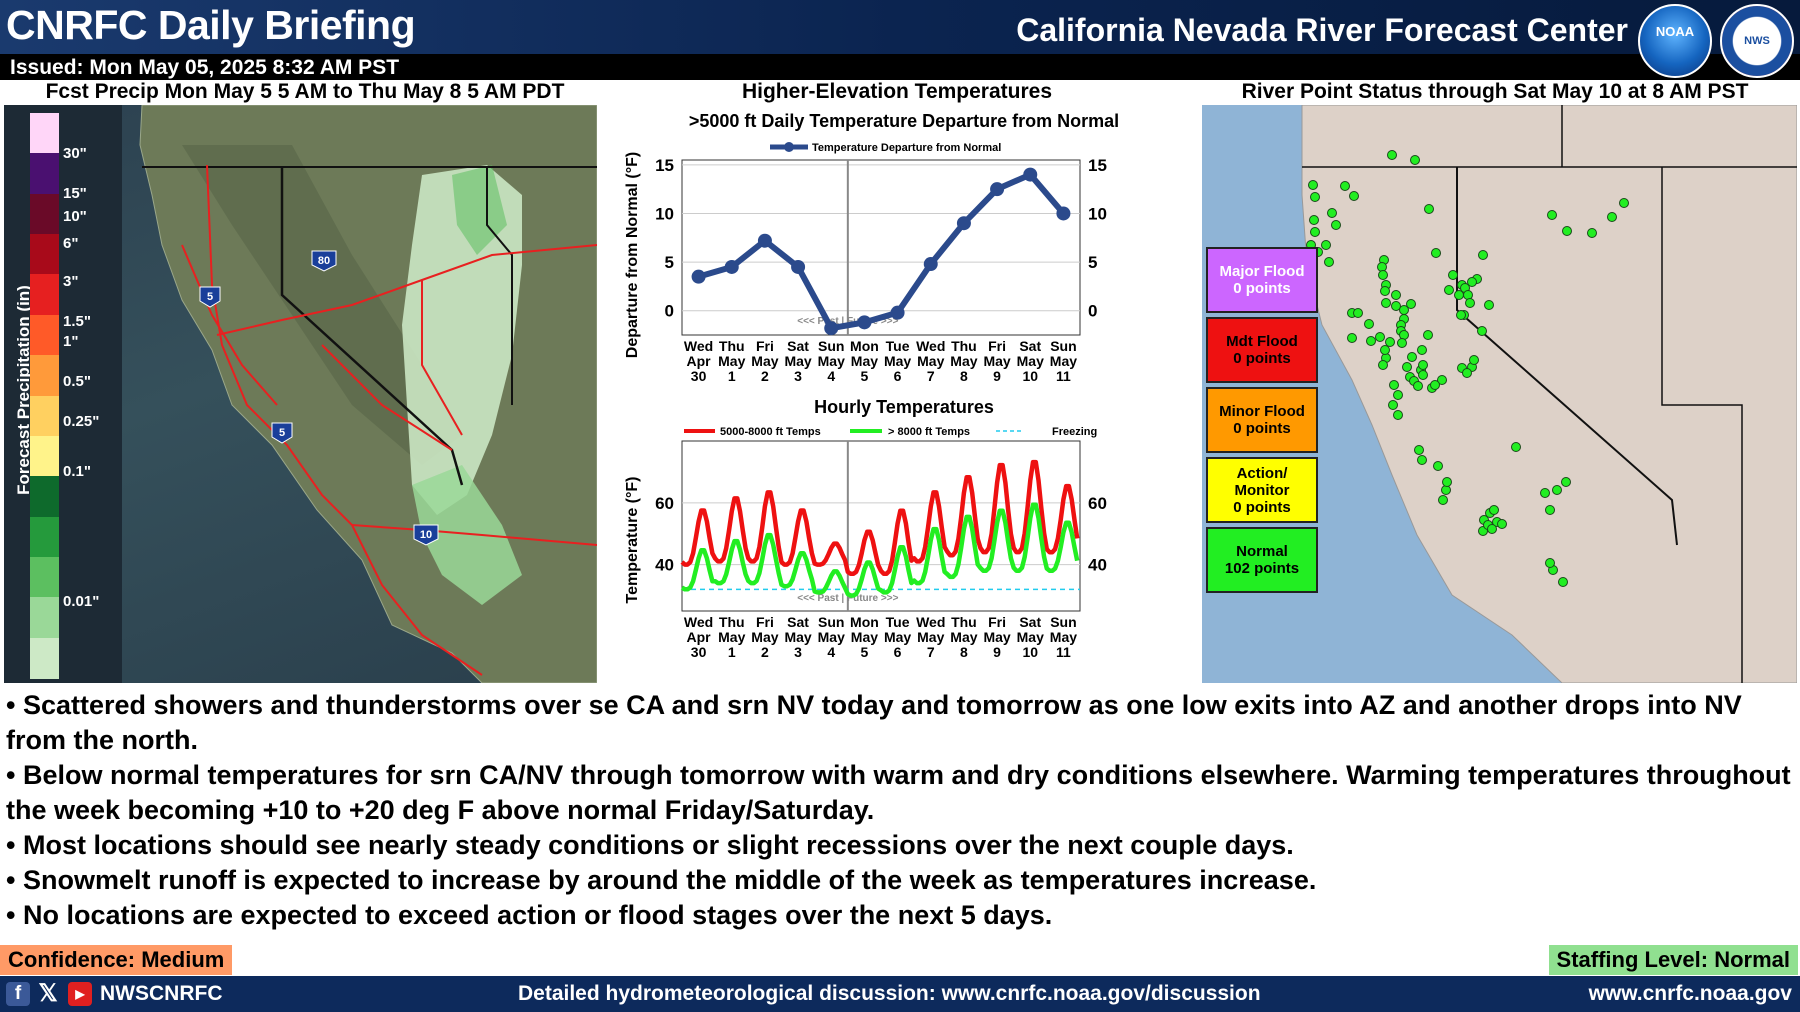  Describe the element at coordinates (1262, 411) in the screenshot. I see `status-label: Minor Flood` at that location.